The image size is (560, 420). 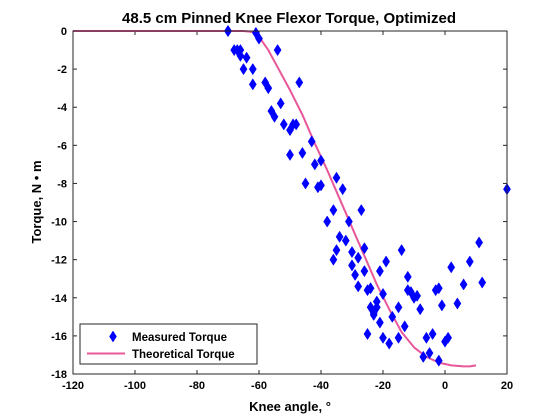 What do you see at coordinates (290, 406) in the screenshot?
I see `x-axis-label: Knee angle, °` at bounding box center [290, 406].